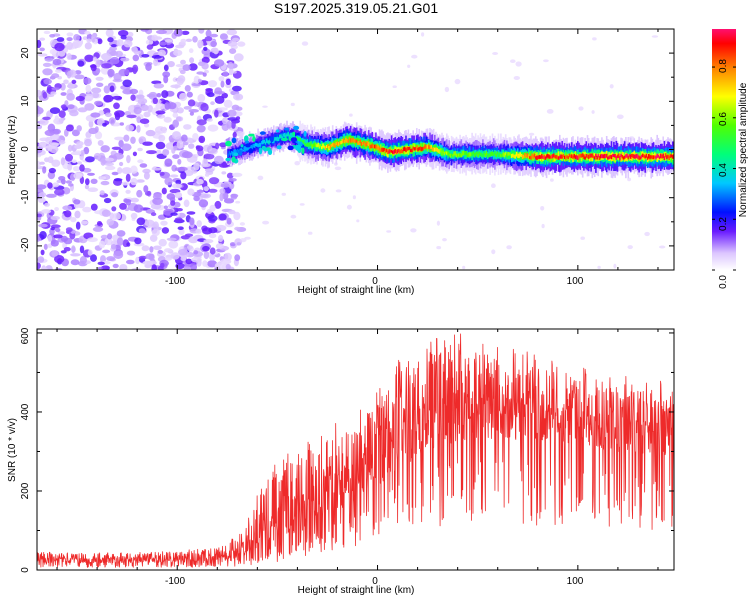 Image resolution: width=750 pixels, height=600 pixels. Describe the element at coordinates (723, 119) in the screenshot. I see `colorbar-tick-label: 0.6` at that location.